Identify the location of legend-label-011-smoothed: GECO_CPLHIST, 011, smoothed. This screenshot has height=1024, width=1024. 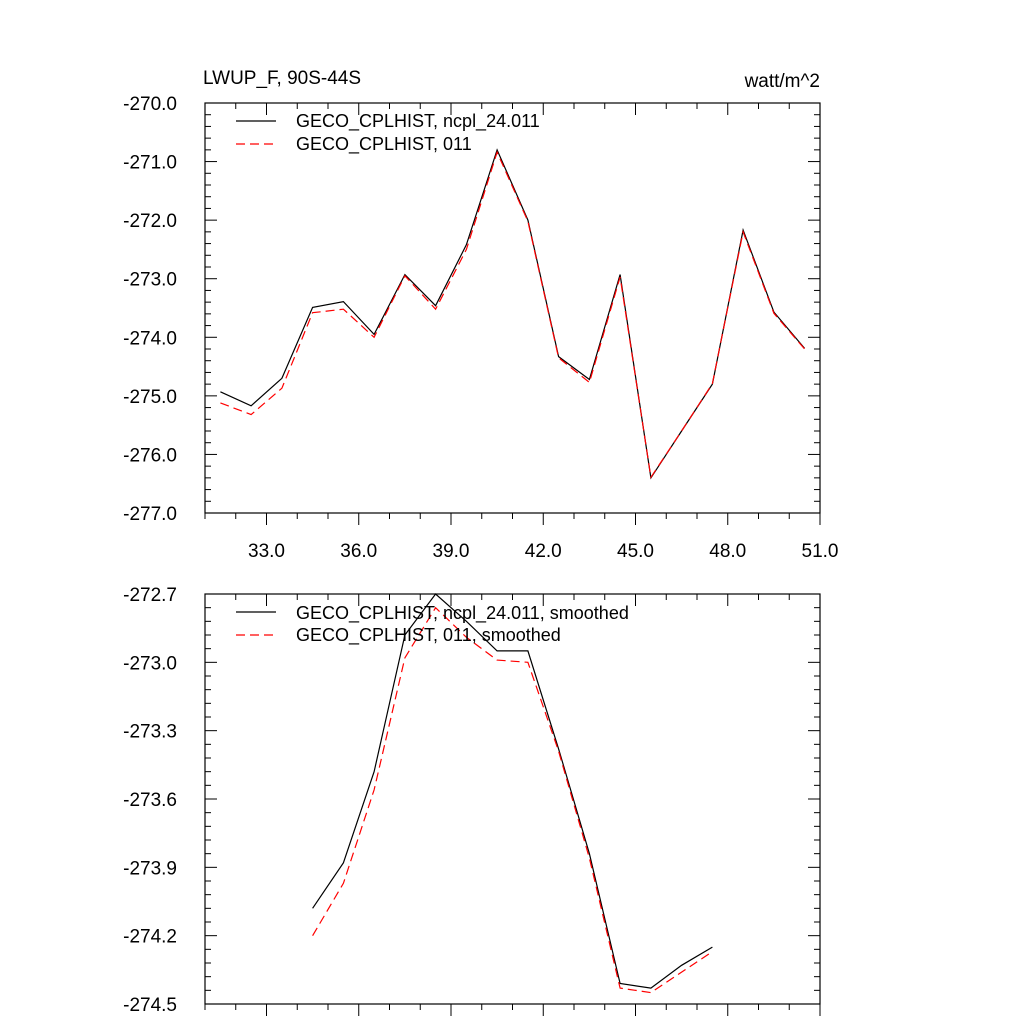
(428, 635).